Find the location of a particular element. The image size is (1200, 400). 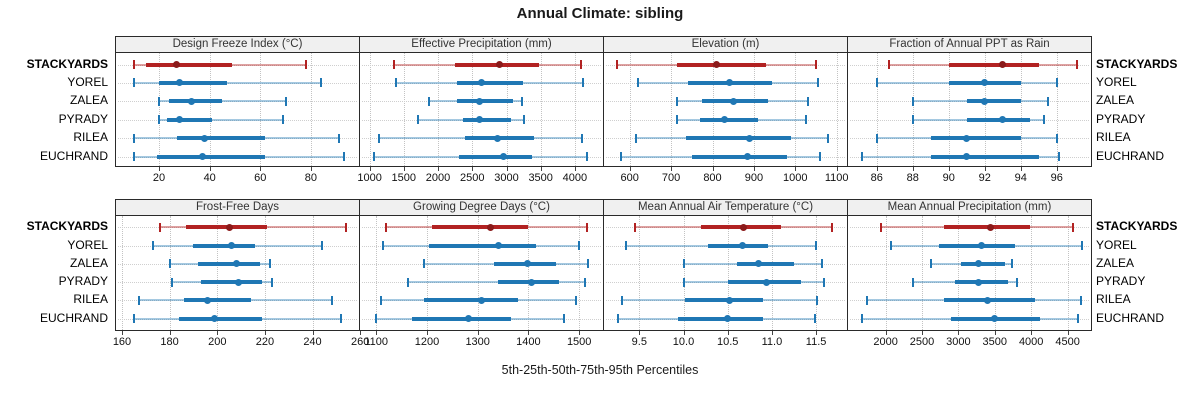

site-label-right: RILEA is located at coordinates (1113, 137).